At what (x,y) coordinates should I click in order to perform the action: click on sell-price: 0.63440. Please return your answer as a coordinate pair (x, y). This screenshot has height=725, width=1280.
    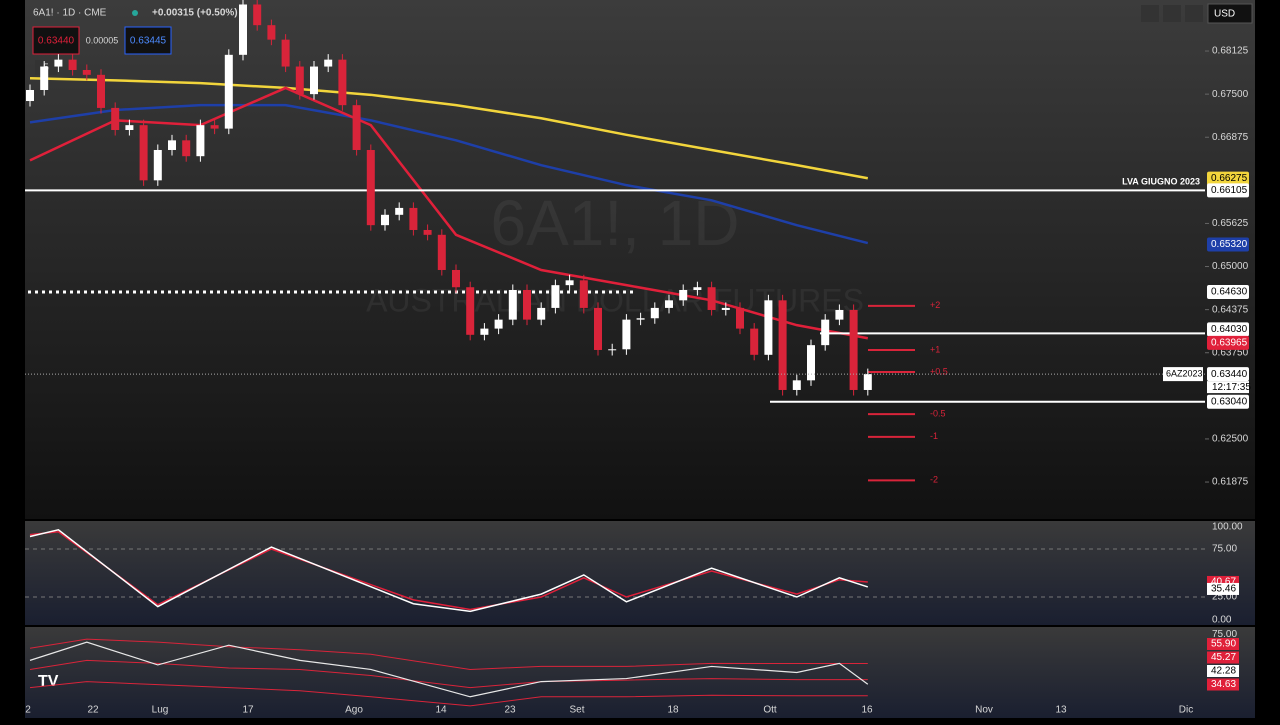
    Looking at the image, I should click on (56, 41).